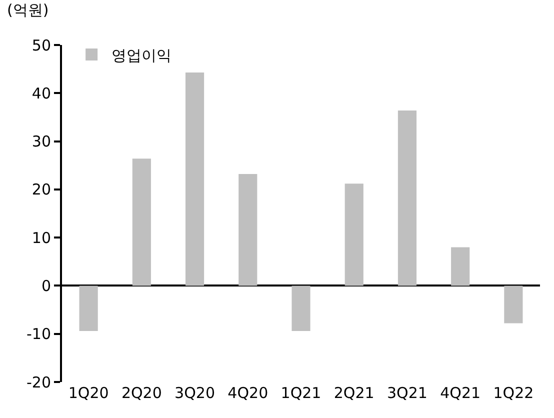 The width and height of the screenshot is (554, 418). Describe the element at coordinates (513, 393) in the screenshot. I see `x-tick-label: 1Q22` at that location.